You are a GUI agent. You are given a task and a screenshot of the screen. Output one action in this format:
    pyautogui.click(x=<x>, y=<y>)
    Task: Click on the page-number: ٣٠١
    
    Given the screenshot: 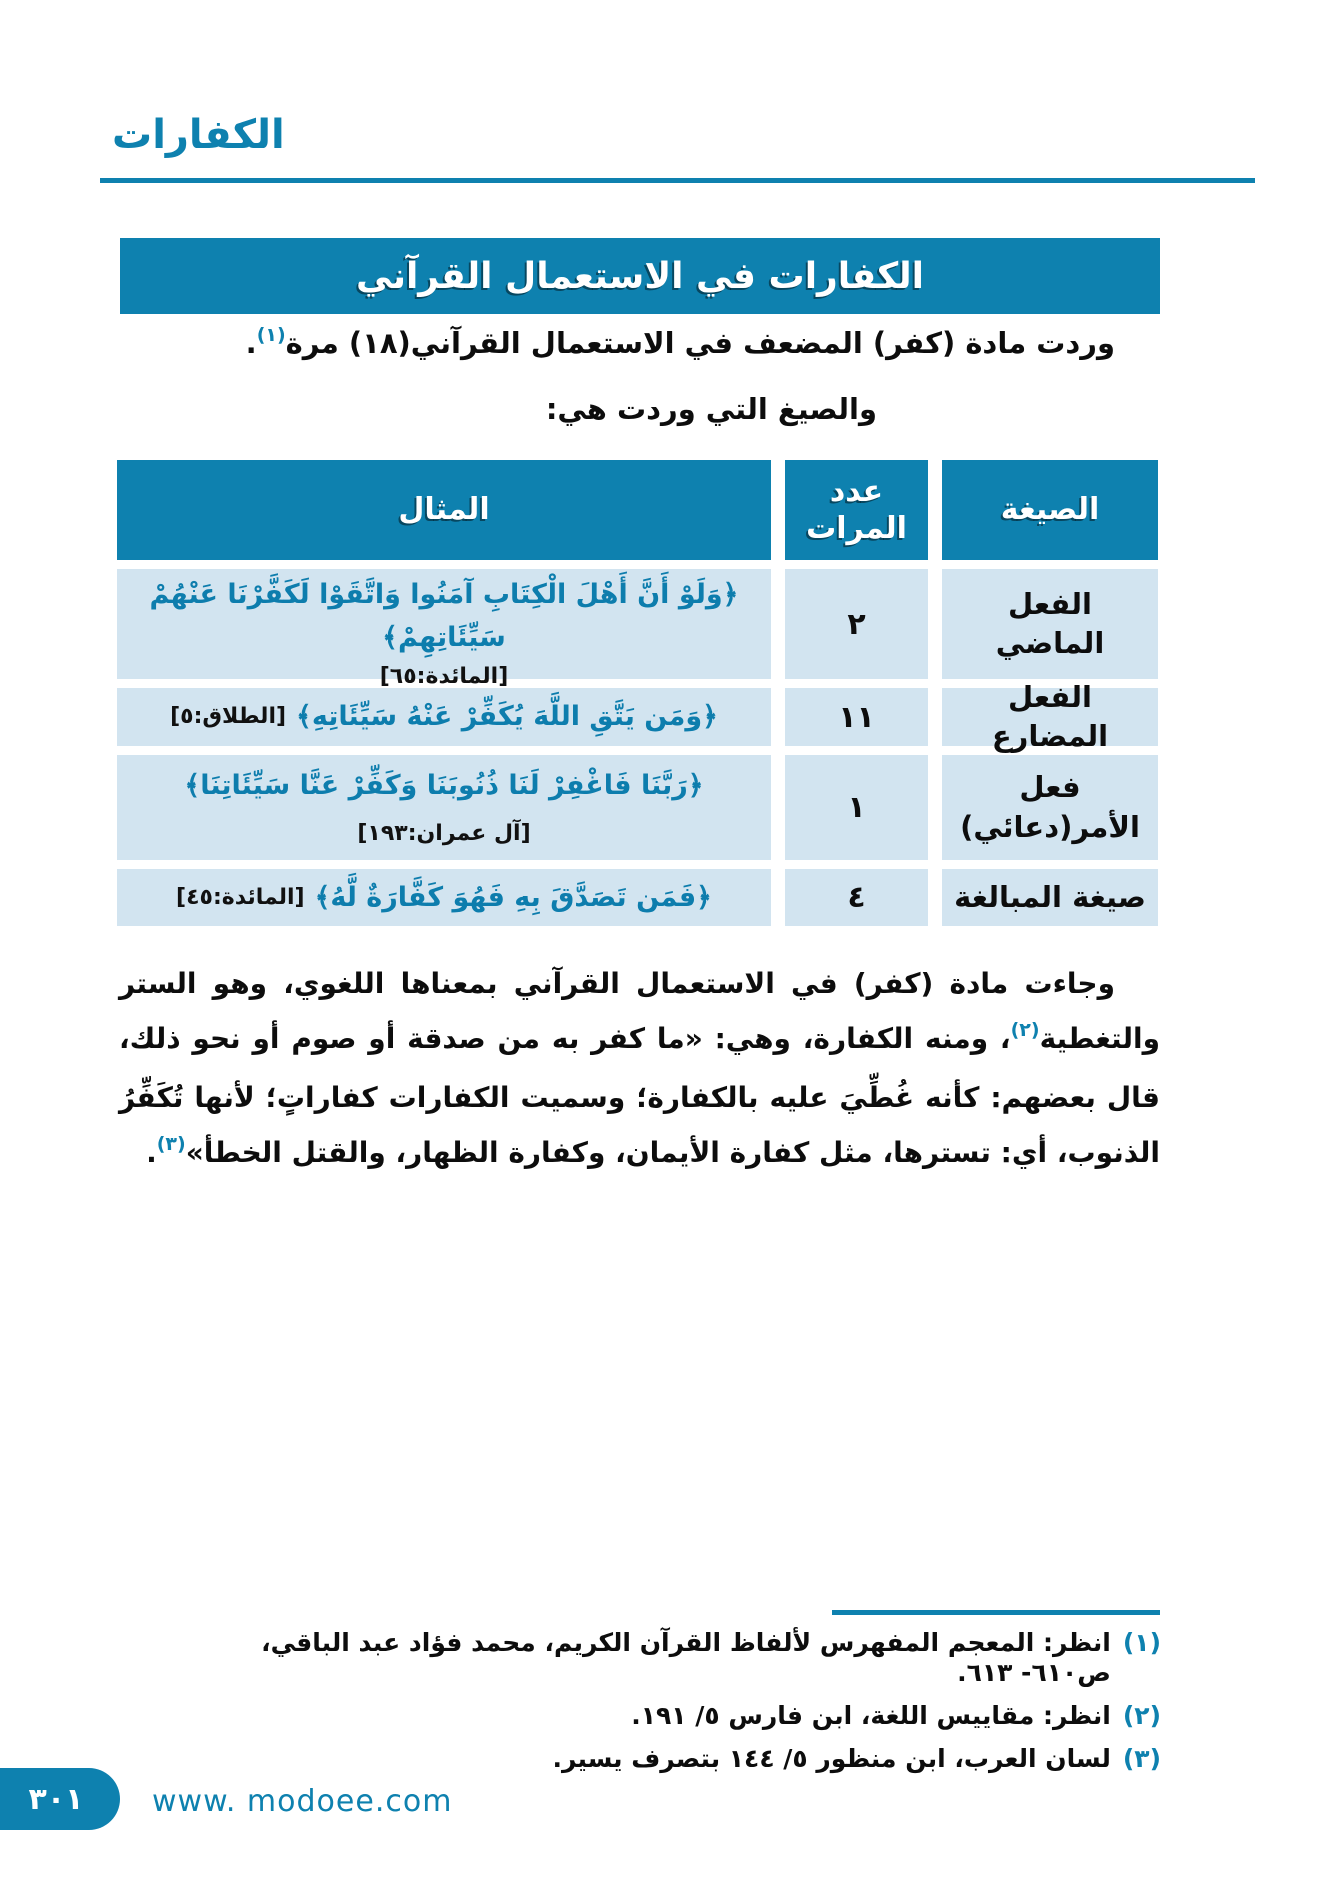 What is the action you would take?
    pyautogui.click(x=56, y=1799)
    